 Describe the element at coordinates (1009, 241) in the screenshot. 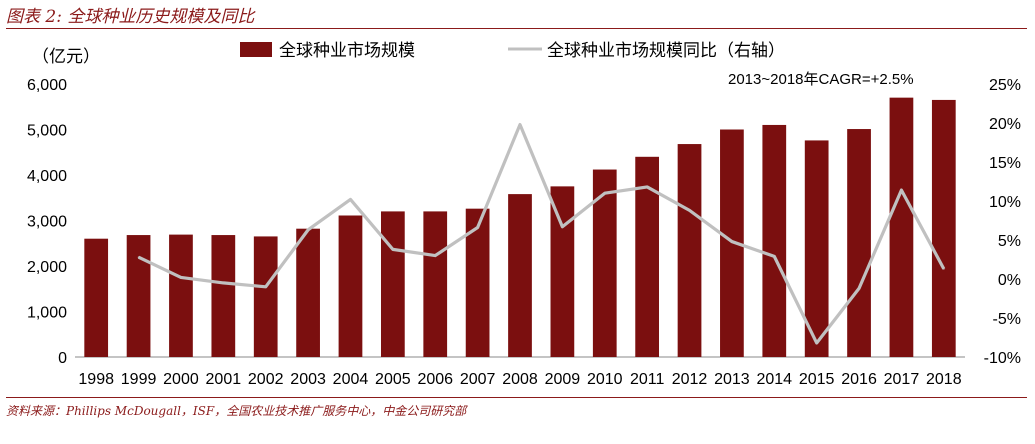

I see `right-axis-tick-label: 5%` at that location.